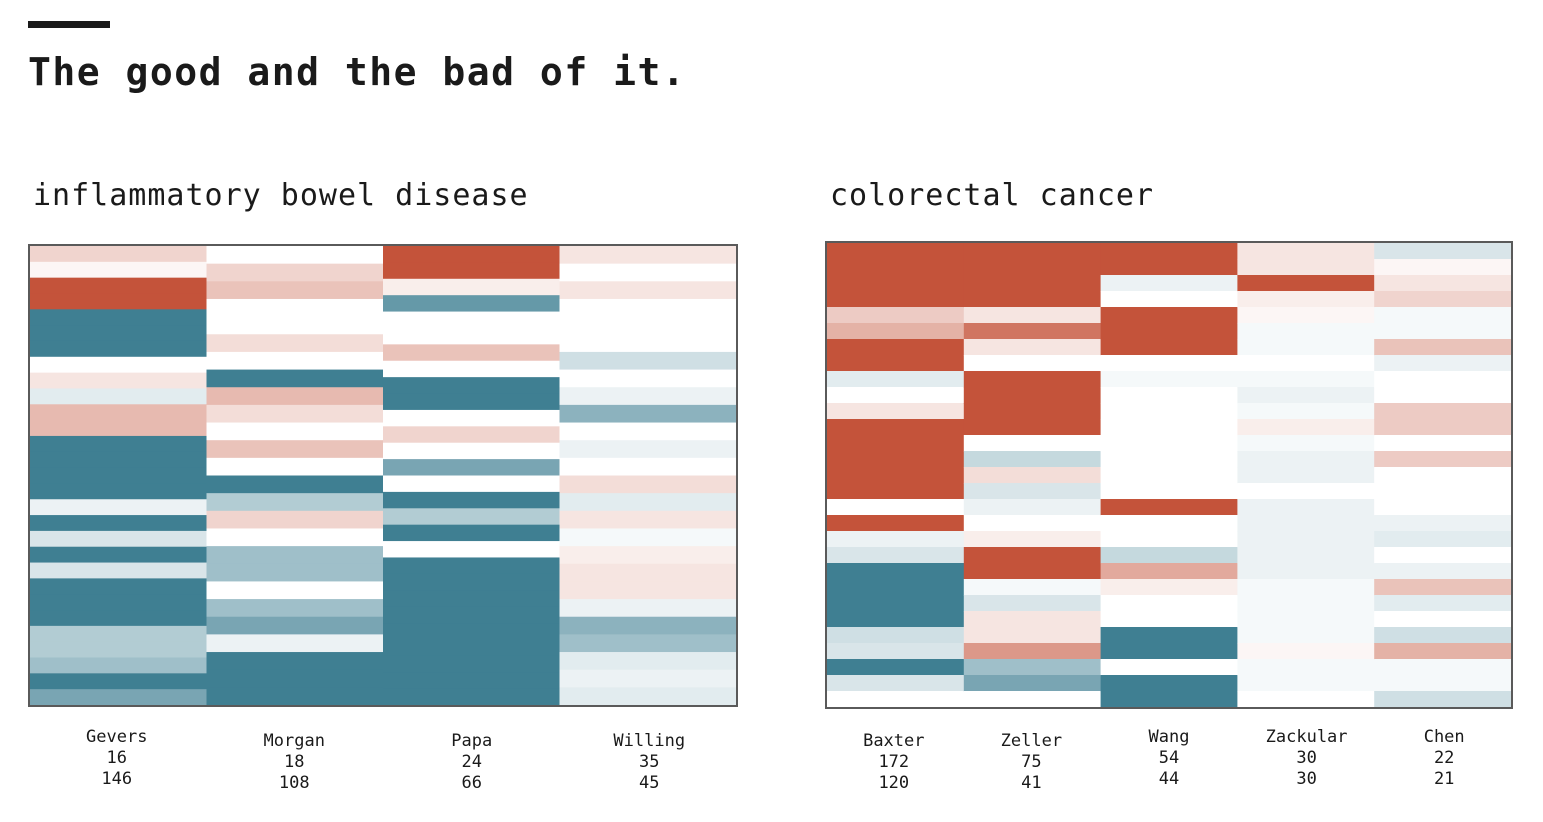  Describe the element at coordinates (1031, 762) in the screenshot. I see `column-label-zeller: Zeller 75 41` at that location.